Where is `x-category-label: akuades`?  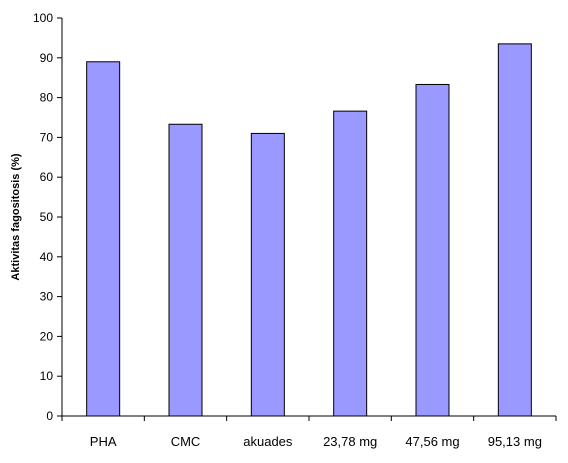 x-category-label: akuades is located at coordinates (268, 441).